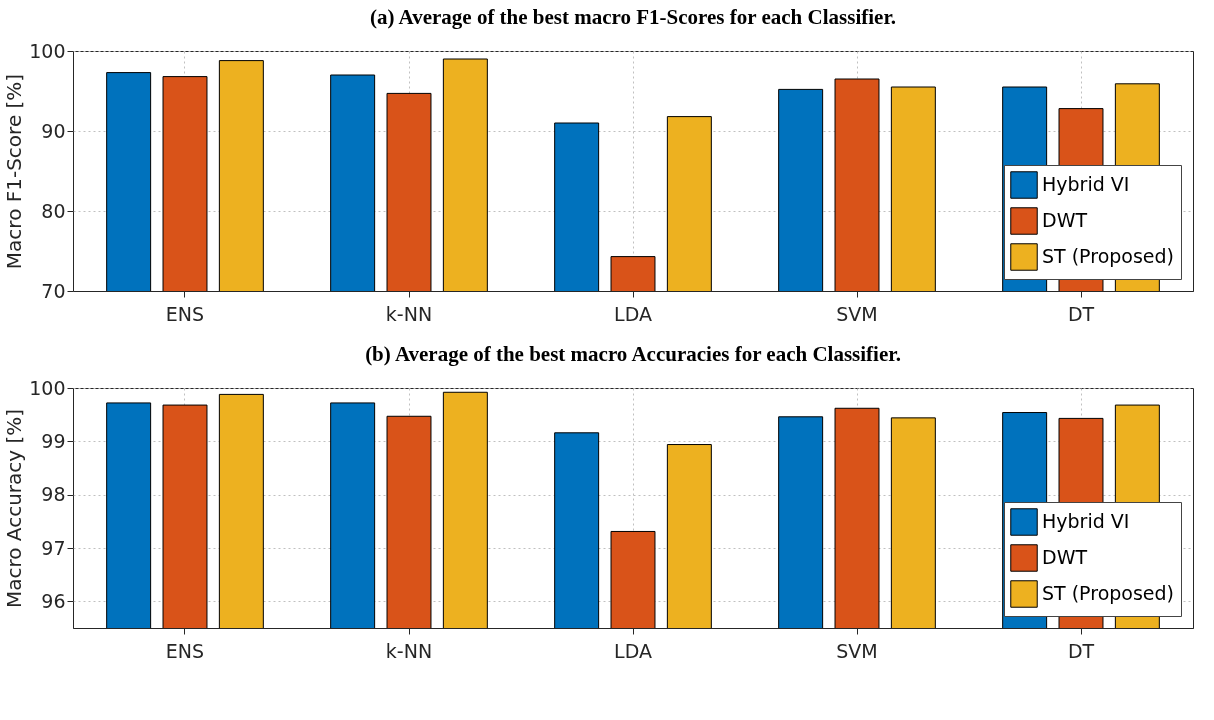 Image resolution: width=1214 pixels, height=720 pixels. I want to click on y-tick-label: 80, so click(53, 210).